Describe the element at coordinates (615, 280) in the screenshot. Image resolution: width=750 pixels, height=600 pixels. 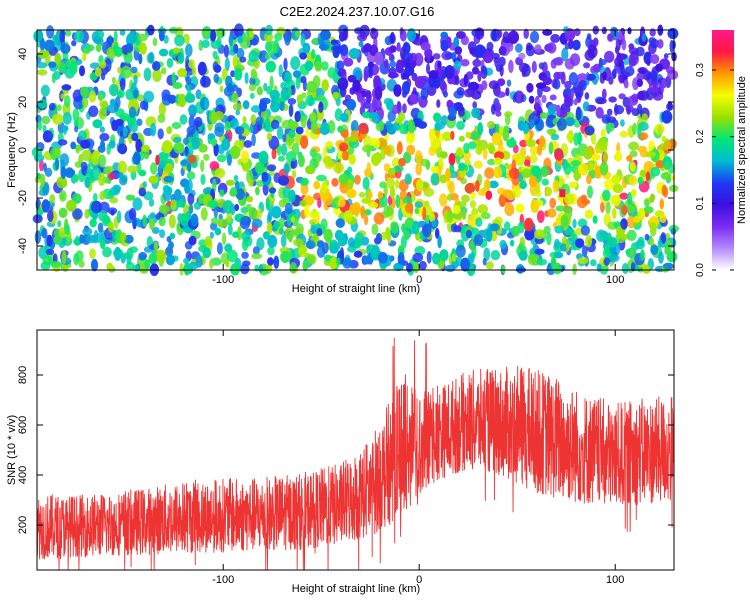
I see `x-tick-label: 100` at that location.